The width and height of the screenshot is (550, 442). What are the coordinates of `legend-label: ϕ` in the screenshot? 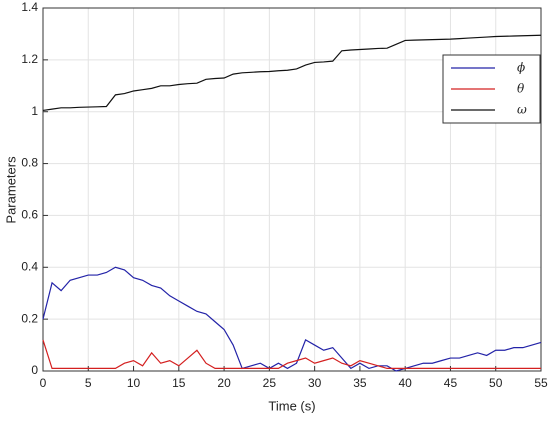 It's located at (521, 68).